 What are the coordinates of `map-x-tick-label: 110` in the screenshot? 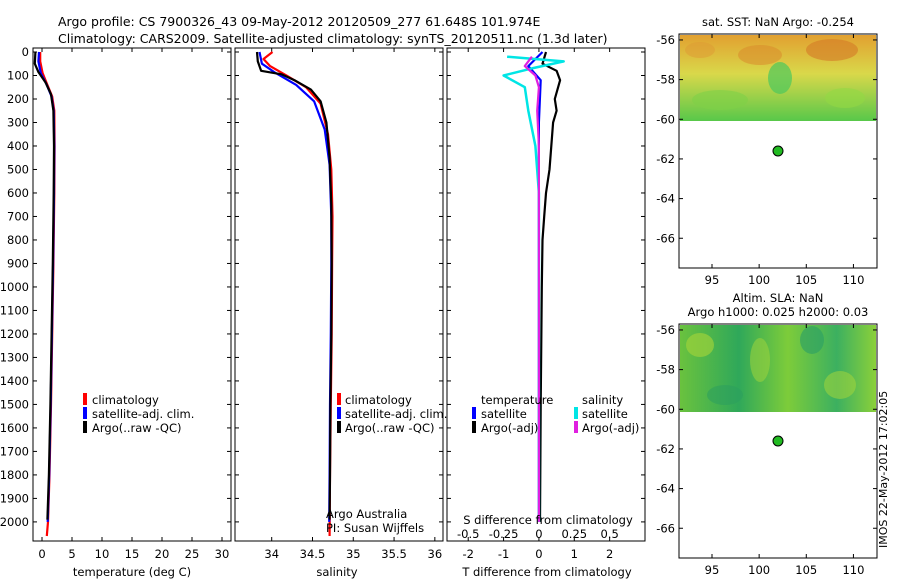 It's located at (853, 280).